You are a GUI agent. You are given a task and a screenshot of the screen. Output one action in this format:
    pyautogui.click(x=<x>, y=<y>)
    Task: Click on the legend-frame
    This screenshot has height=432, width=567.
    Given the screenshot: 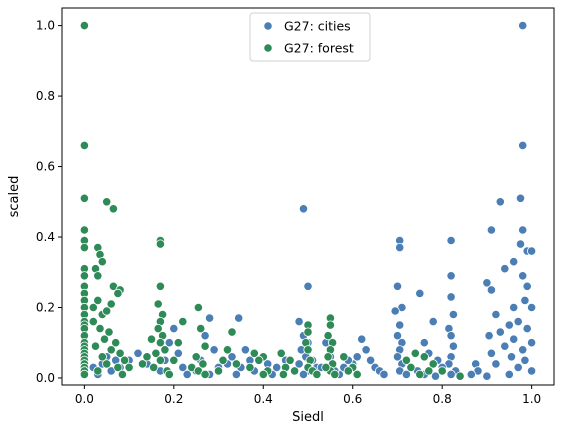 What is the action you would take?
    pyautogui.click(x=310, y=37)
    